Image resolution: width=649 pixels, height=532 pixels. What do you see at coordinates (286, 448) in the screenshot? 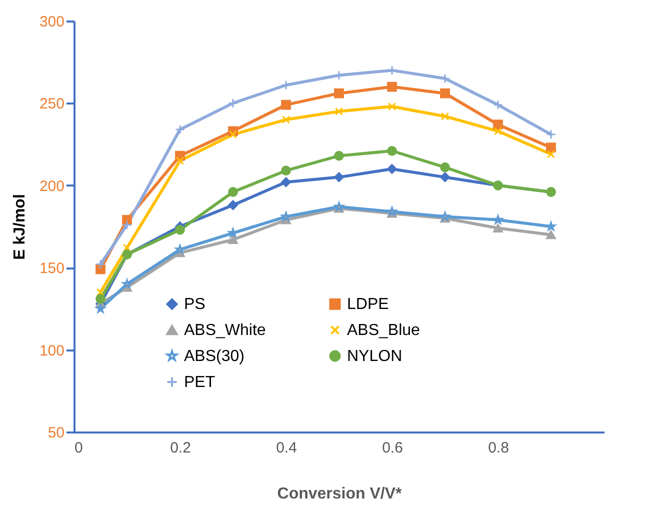
I see `x-tick-label: 0.4` at bounding box center [286, 448].